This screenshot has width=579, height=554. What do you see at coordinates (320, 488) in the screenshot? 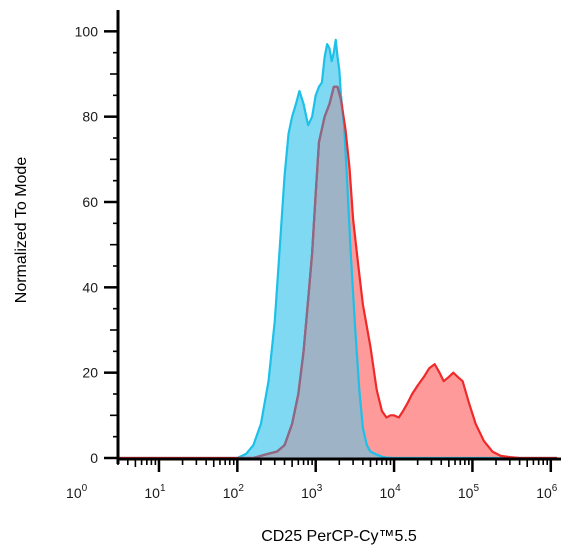
I see `x-tick-exponent: 3` at bounding box center [320, 488].